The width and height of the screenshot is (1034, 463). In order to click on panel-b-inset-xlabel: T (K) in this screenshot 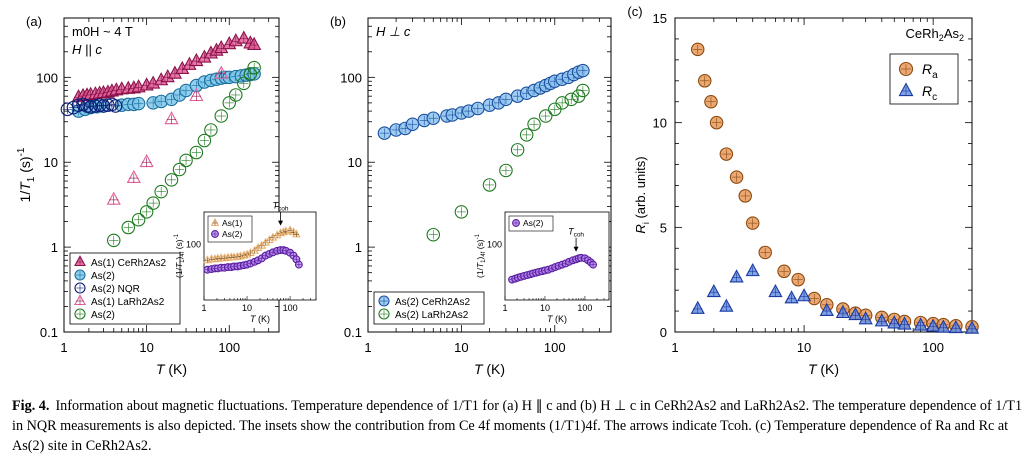, I will do `click(557, 319)`.